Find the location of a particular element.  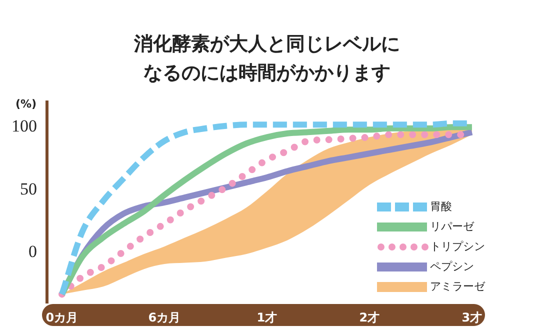

legend-label: リパーゼ is located at coordinates (452, 226).